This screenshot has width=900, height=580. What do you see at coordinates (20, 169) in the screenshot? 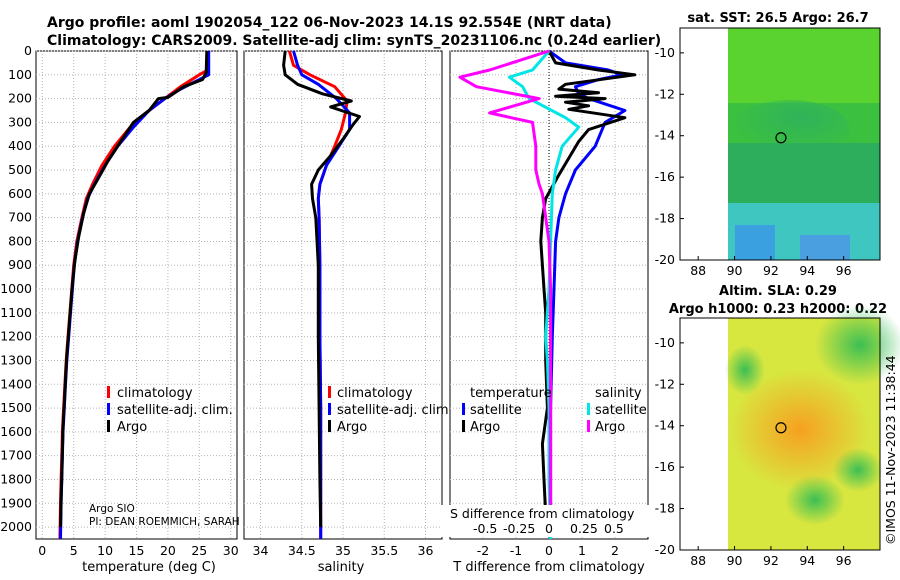
I see `depth-tick-label: 500` at bounding box center [20, 169].